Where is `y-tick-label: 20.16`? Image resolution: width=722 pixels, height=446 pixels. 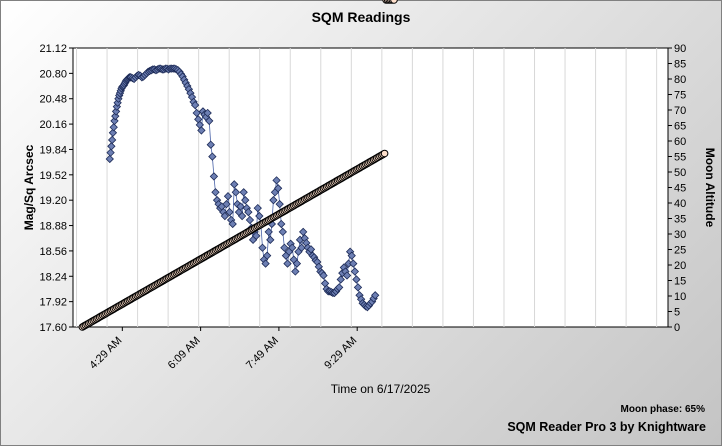 y-tick-label: 20.16 is located at coordinates (53, 125).